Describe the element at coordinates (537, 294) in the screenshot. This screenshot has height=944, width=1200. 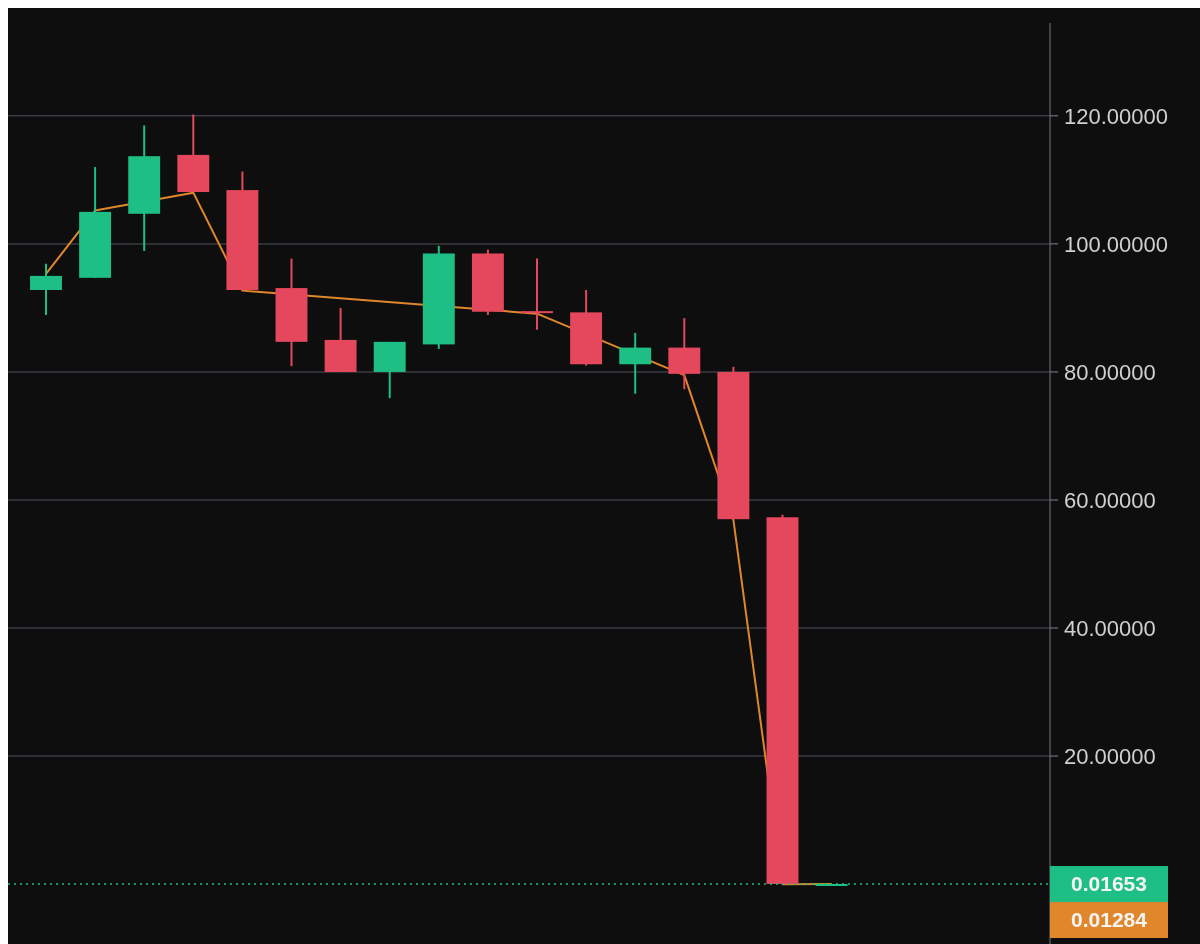
I see `candlestick` at that location.